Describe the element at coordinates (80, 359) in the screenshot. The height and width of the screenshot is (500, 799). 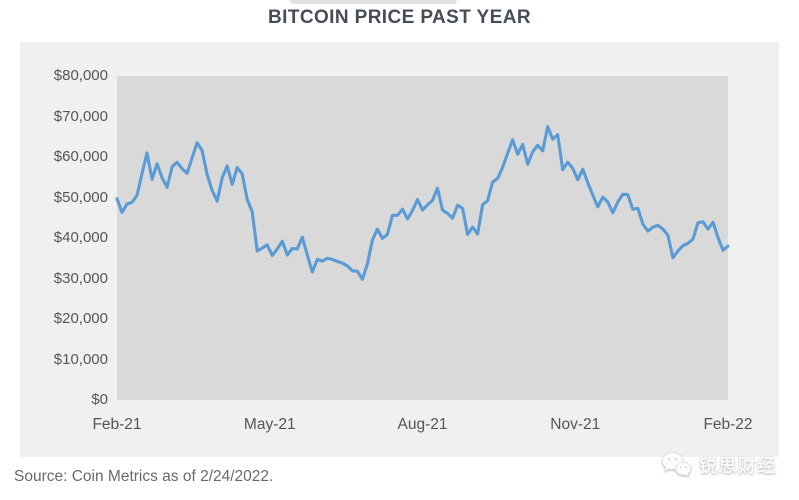
I see `y-axis-tick-label: $10,000` at that location.